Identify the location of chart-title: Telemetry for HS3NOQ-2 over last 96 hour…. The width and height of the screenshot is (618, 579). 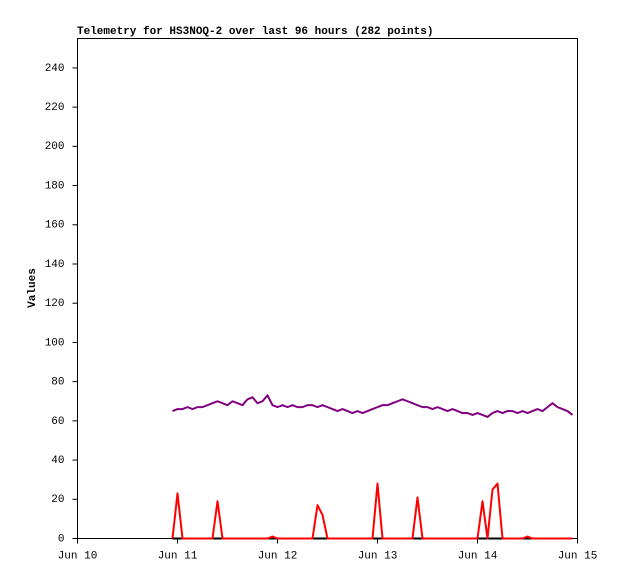
(255, 32).